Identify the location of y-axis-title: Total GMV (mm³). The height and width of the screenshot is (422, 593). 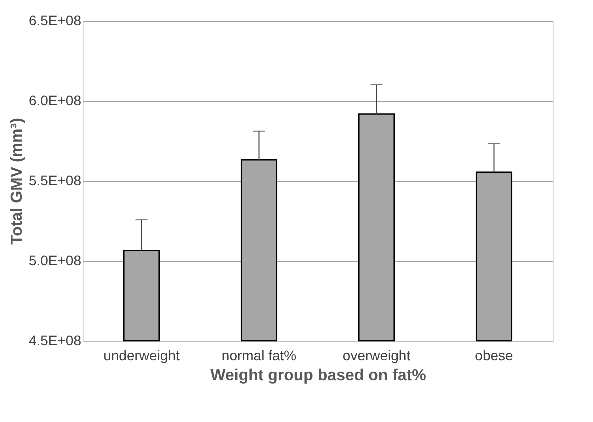
(17, 181).